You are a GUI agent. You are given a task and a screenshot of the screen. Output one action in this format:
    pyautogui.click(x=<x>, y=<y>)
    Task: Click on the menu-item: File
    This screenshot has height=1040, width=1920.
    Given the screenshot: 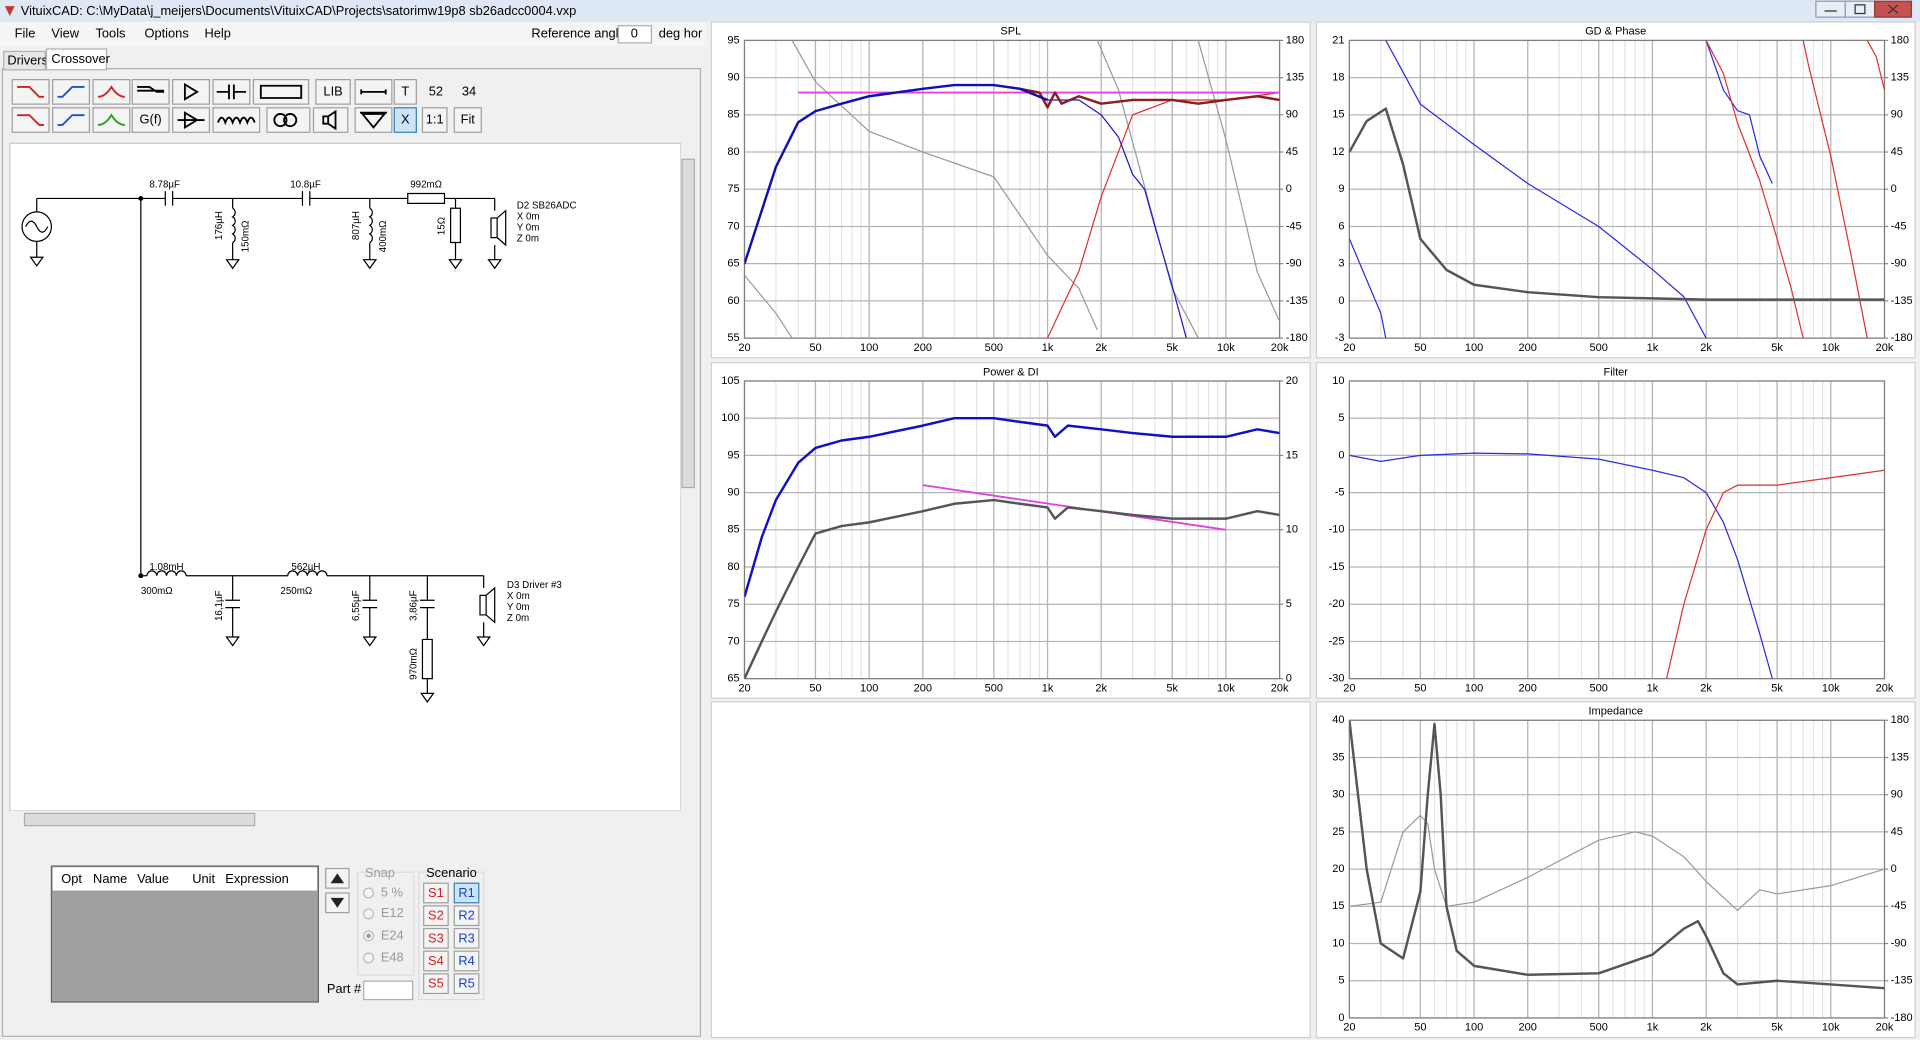 What is the action you would take?
    pyautogui.click(x=25, y=33)
    